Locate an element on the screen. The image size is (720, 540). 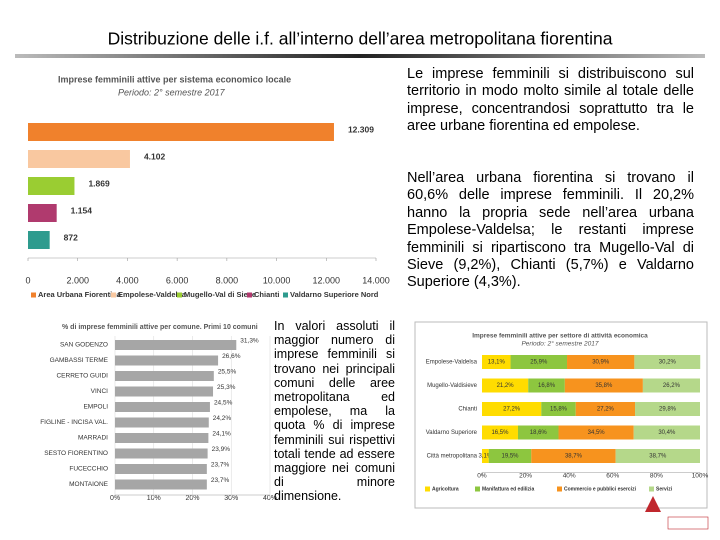
value-label: 31,3% is located at coordinates (249, 341).